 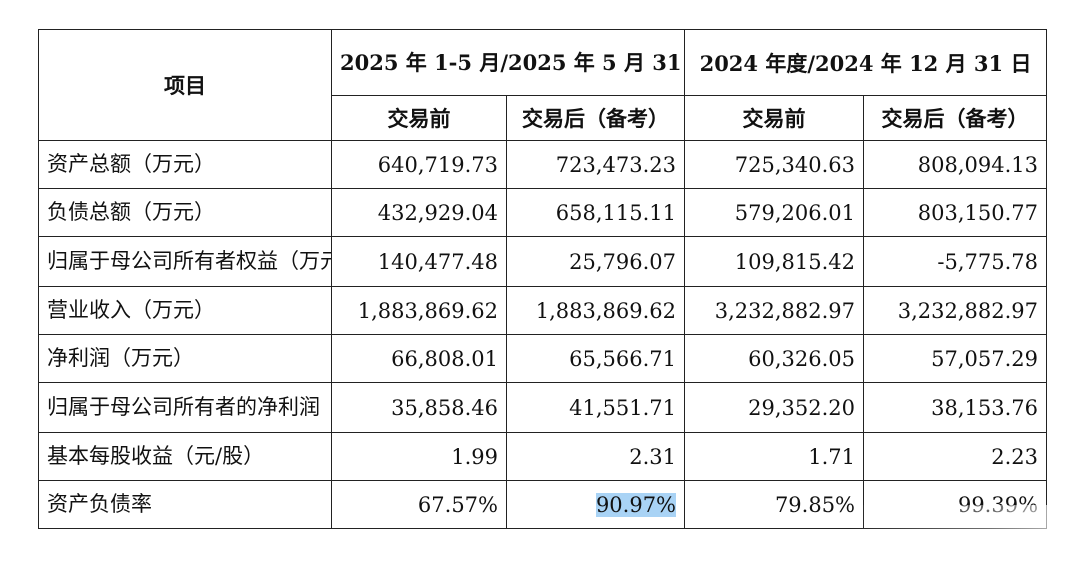 I want to click on cell-value: 65,566.71, so click(x=595, y=358).